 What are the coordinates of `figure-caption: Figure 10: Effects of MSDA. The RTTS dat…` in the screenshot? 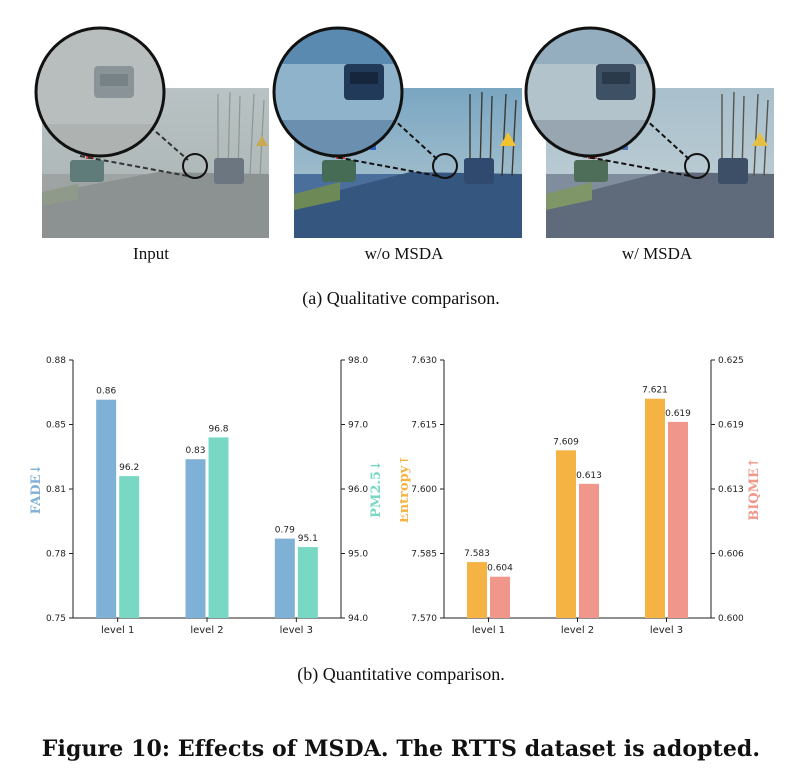 It's located at (401, 749).